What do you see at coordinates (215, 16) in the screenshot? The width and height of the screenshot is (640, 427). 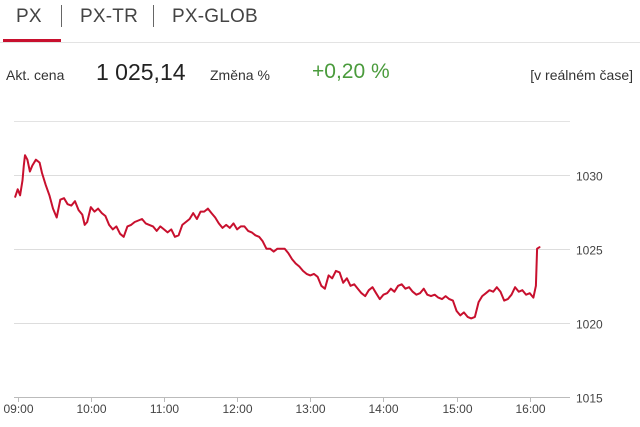 I see `tab-px-glob: PX-GLOB` at bounding box center [215, 16].